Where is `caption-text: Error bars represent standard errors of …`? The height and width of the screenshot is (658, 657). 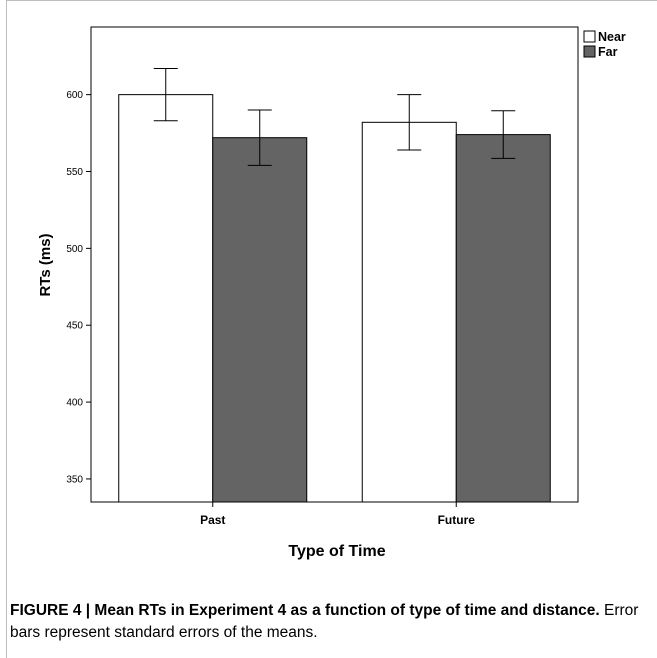
caption-text: Error bars represent standard errors of … is located at coordinates (324, 621).